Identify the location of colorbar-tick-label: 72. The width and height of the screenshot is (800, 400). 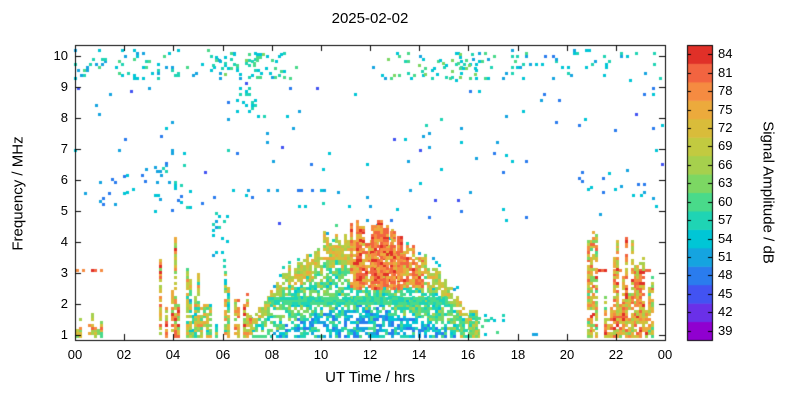
(725, 127).